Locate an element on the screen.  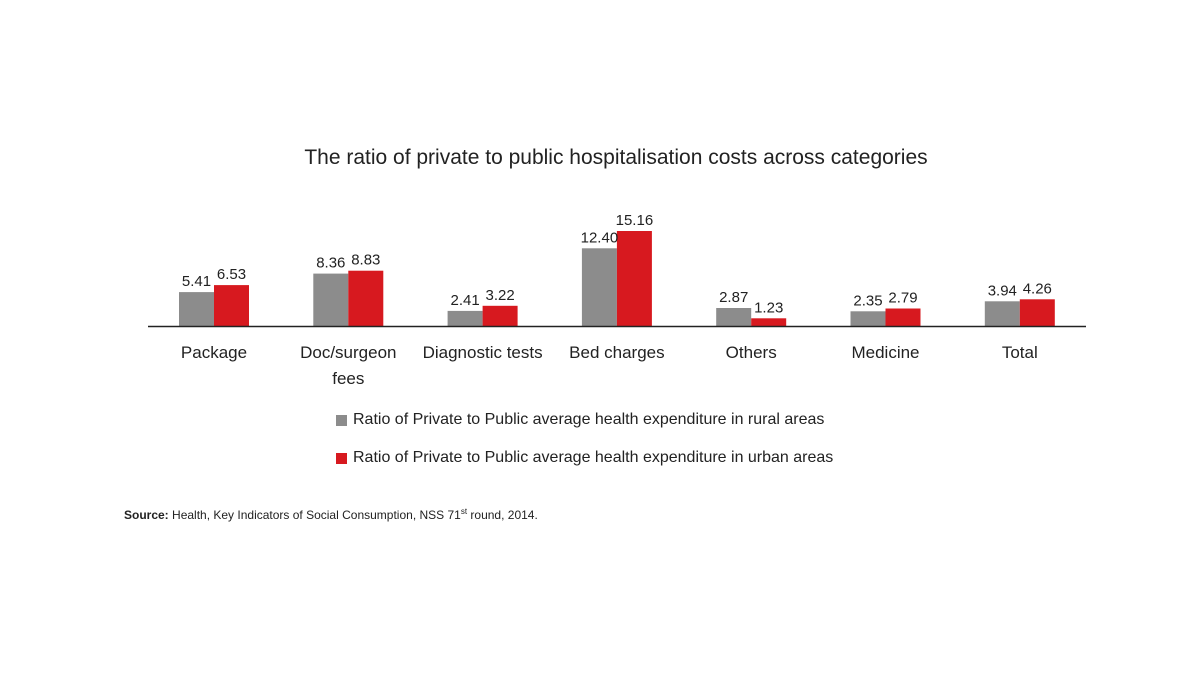
value-label-rural-doc-surgeon-fees: 8.36 is located at coordinates (330, 263).